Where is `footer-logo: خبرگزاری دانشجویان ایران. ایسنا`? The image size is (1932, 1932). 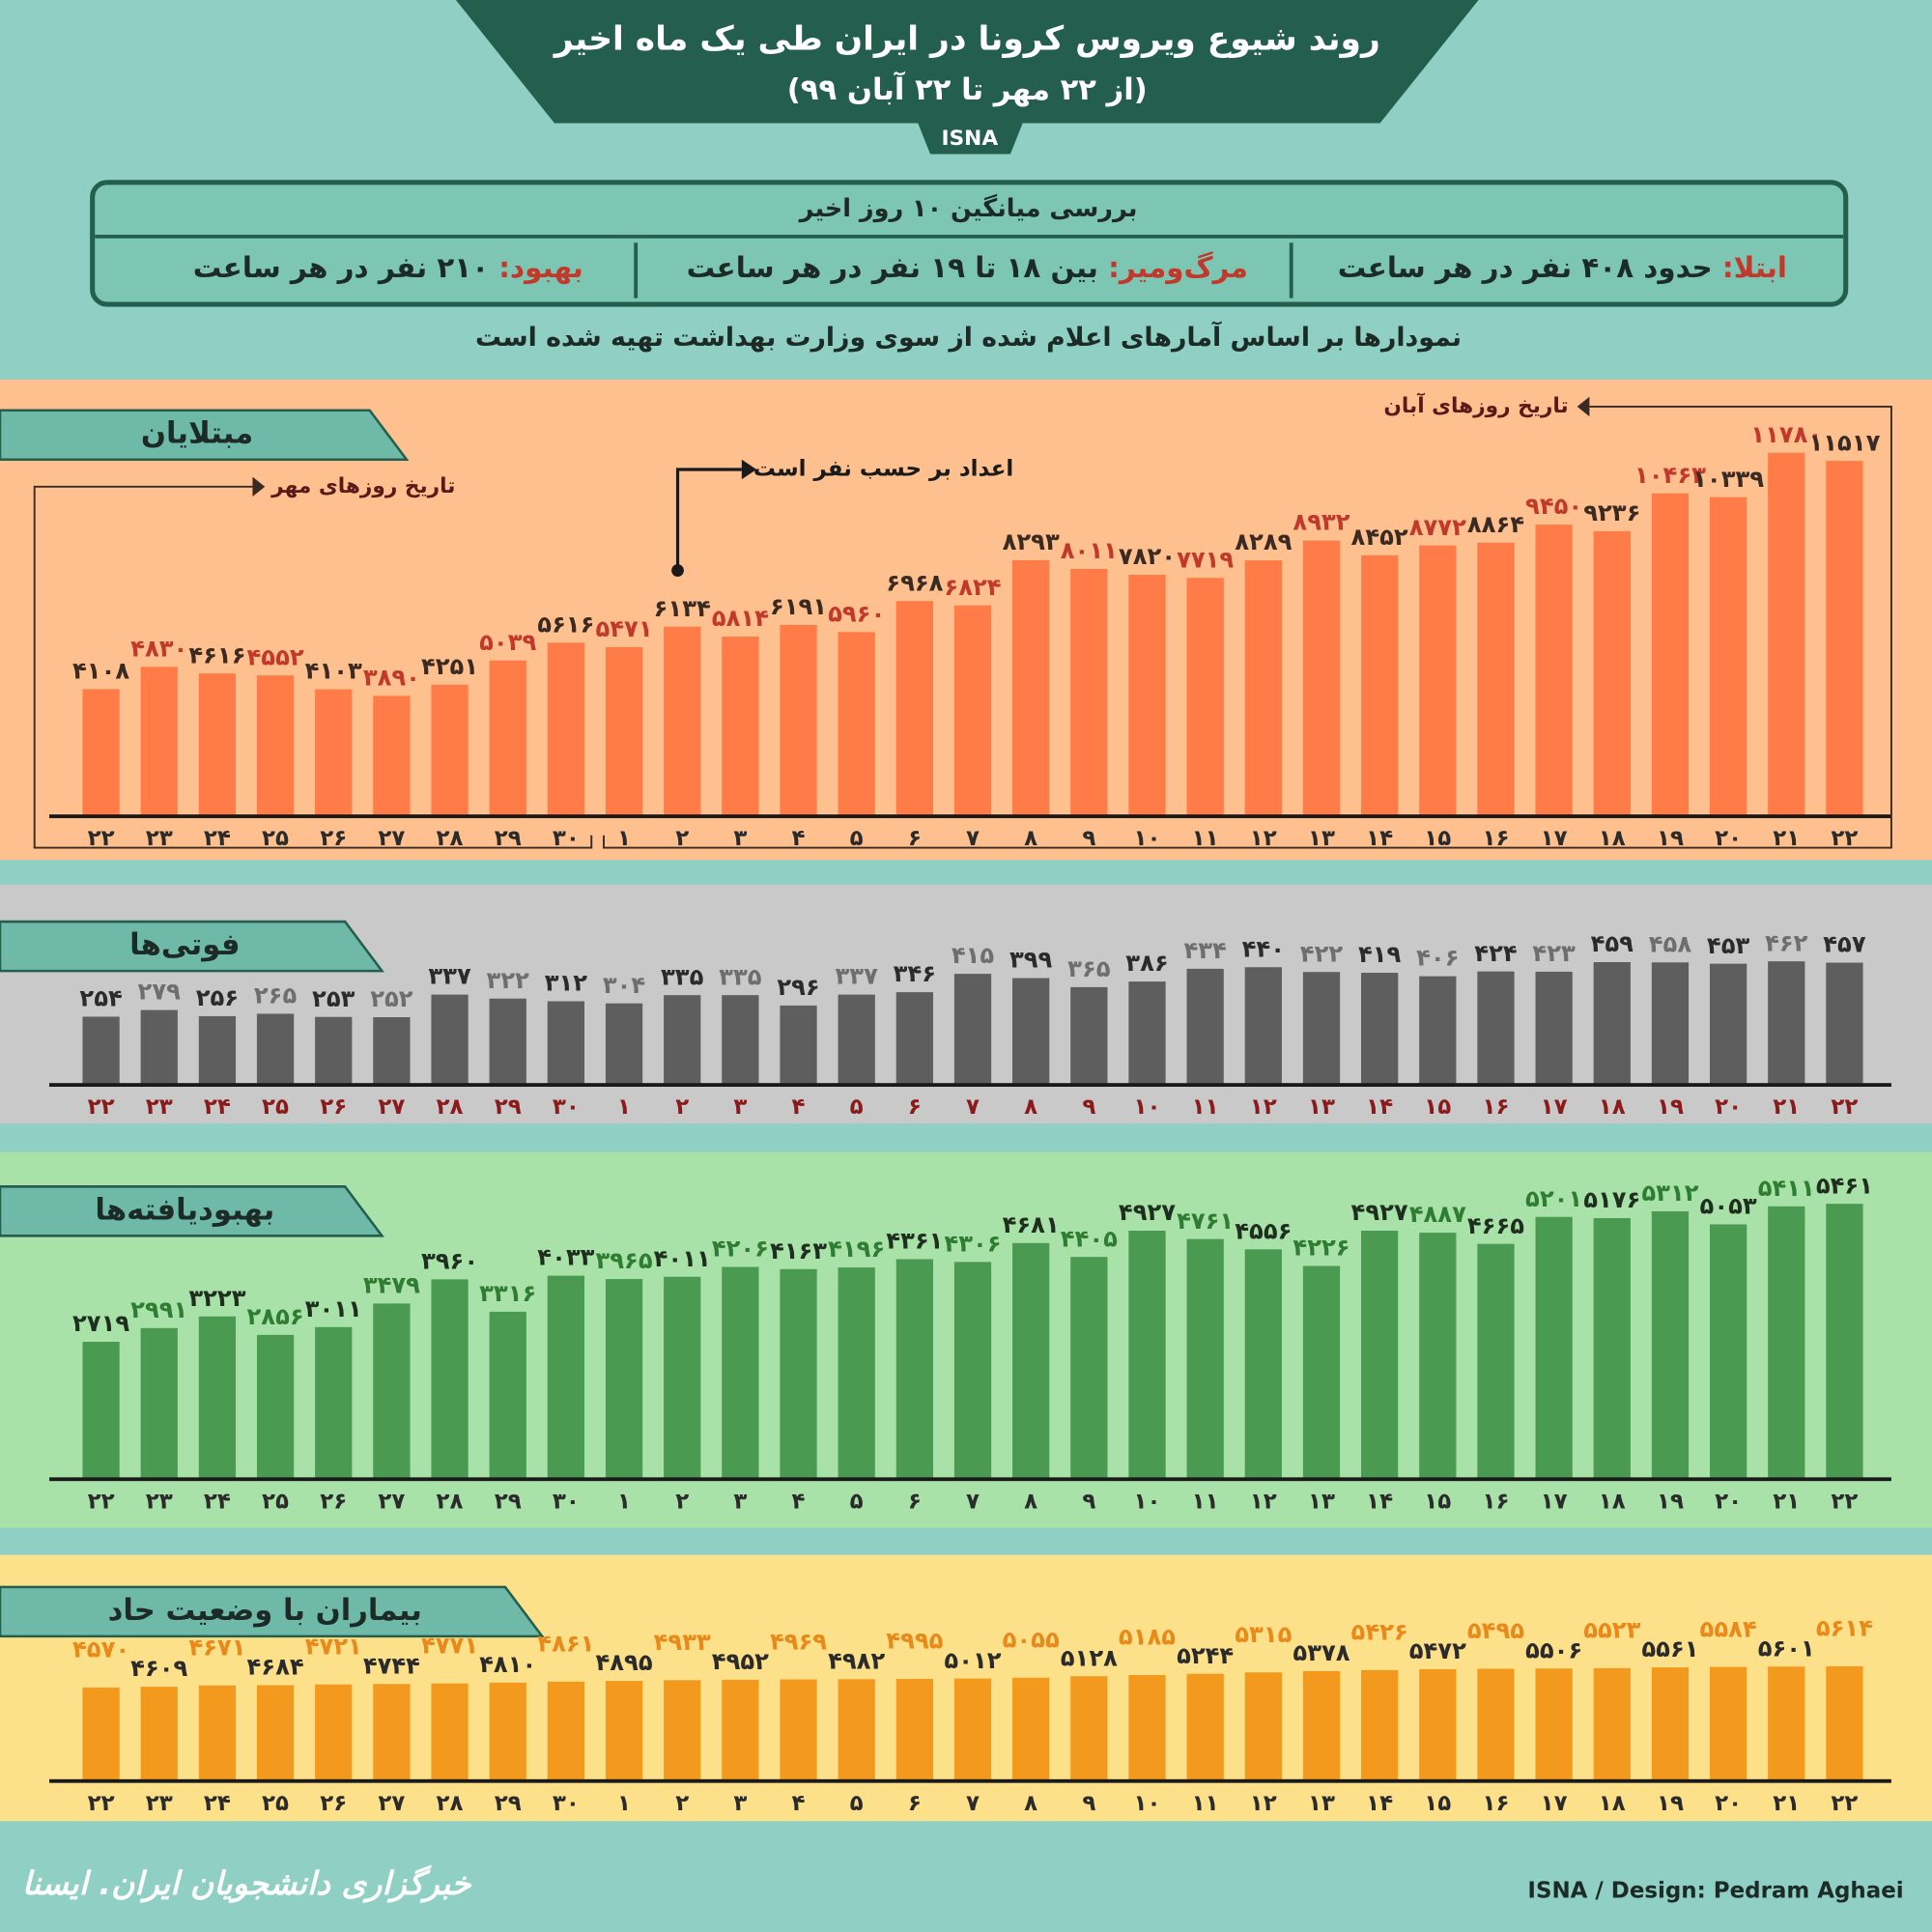 footer-logo: خبرگزاری دانشجویان ایران. ایسنا is located at coordinates (247, 1883).